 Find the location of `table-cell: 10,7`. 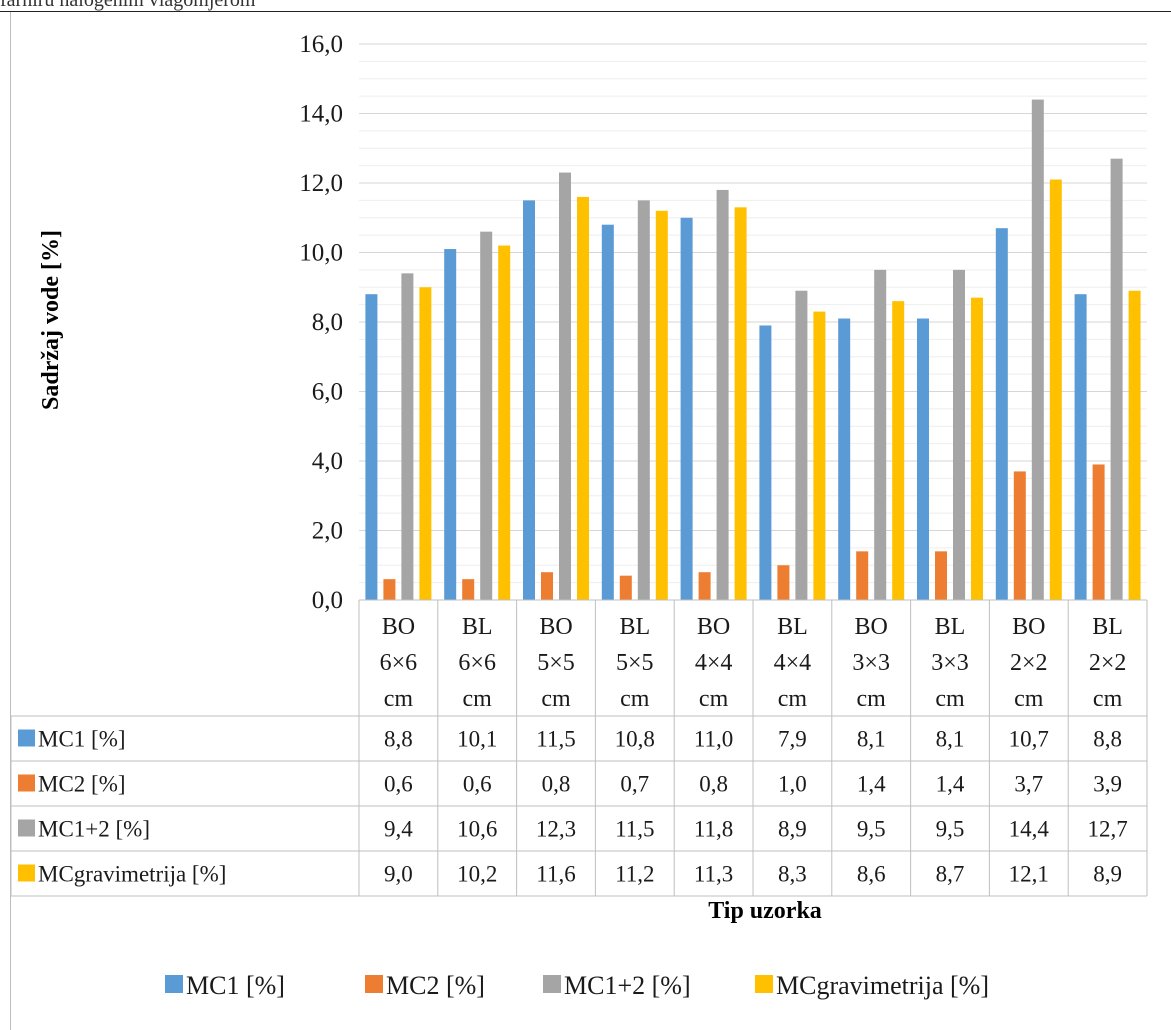

table-cell: 10,7 is located at coordinates (1029, 739).